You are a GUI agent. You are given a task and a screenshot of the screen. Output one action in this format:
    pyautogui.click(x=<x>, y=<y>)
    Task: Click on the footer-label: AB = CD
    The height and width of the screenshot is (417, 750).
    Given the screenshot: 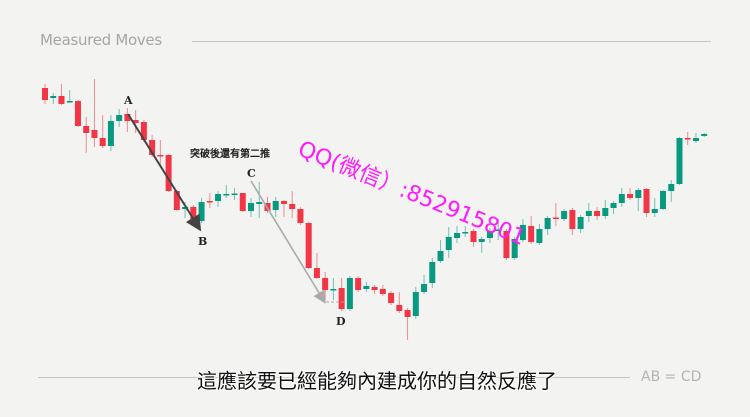 What is the action you would take?
    pyautogui.click(x=671, y=377)
    